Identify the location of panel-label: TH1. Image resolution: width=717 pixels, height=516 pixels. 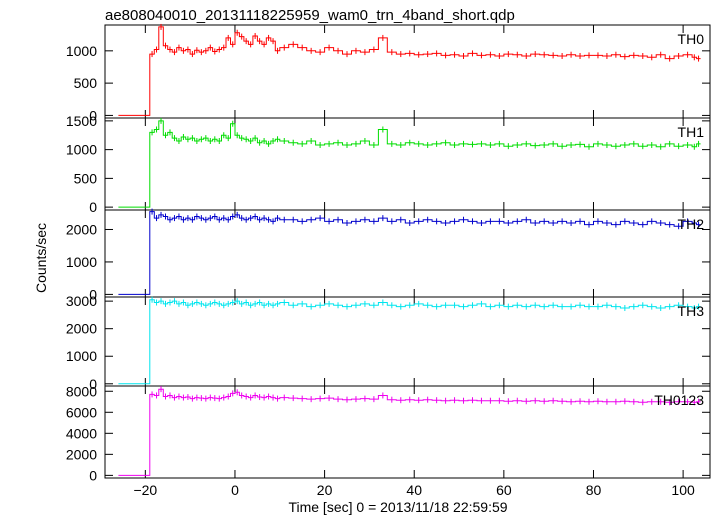
(691, 132).